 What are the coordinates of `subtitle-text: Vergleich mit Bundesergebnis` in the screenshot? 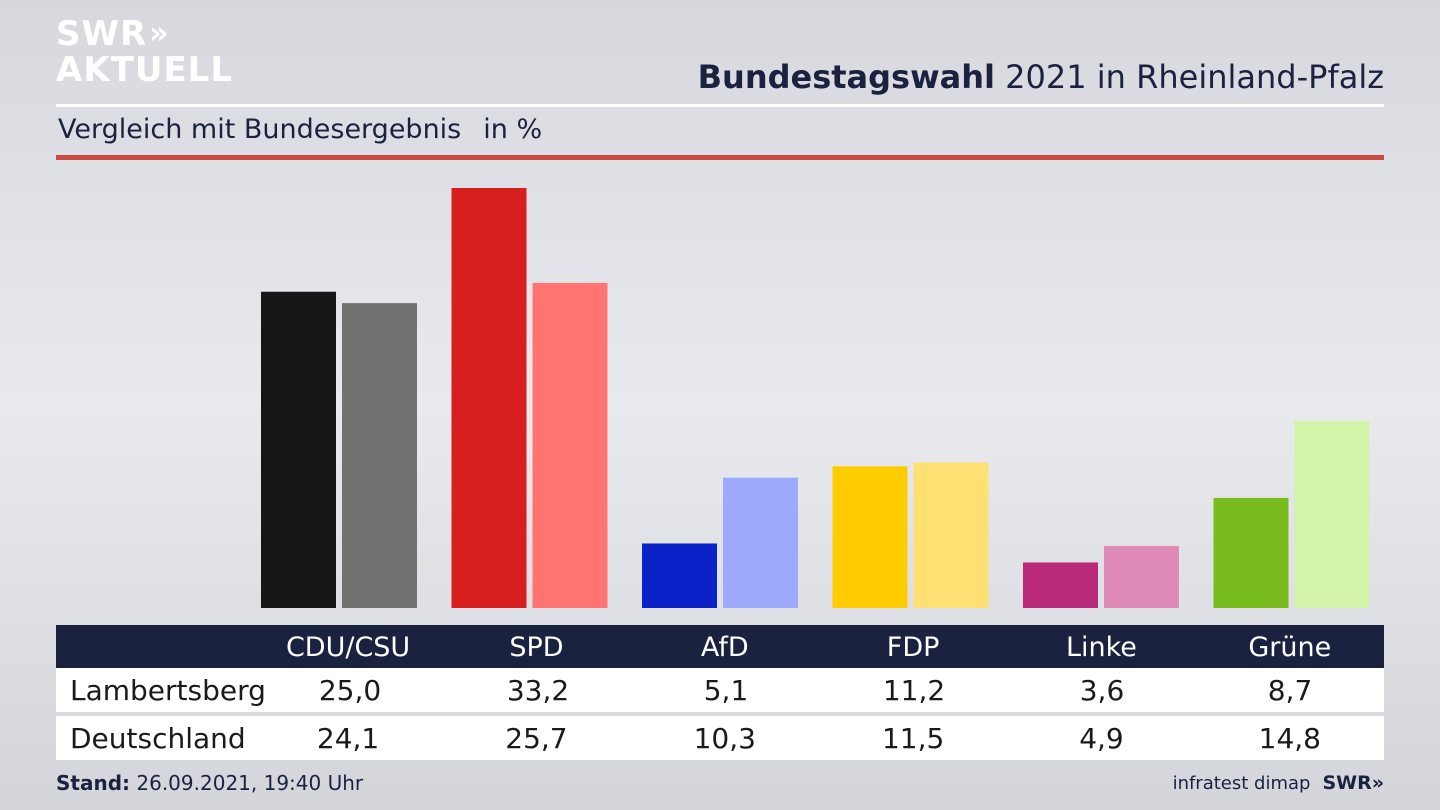 It's located at (260, 129).